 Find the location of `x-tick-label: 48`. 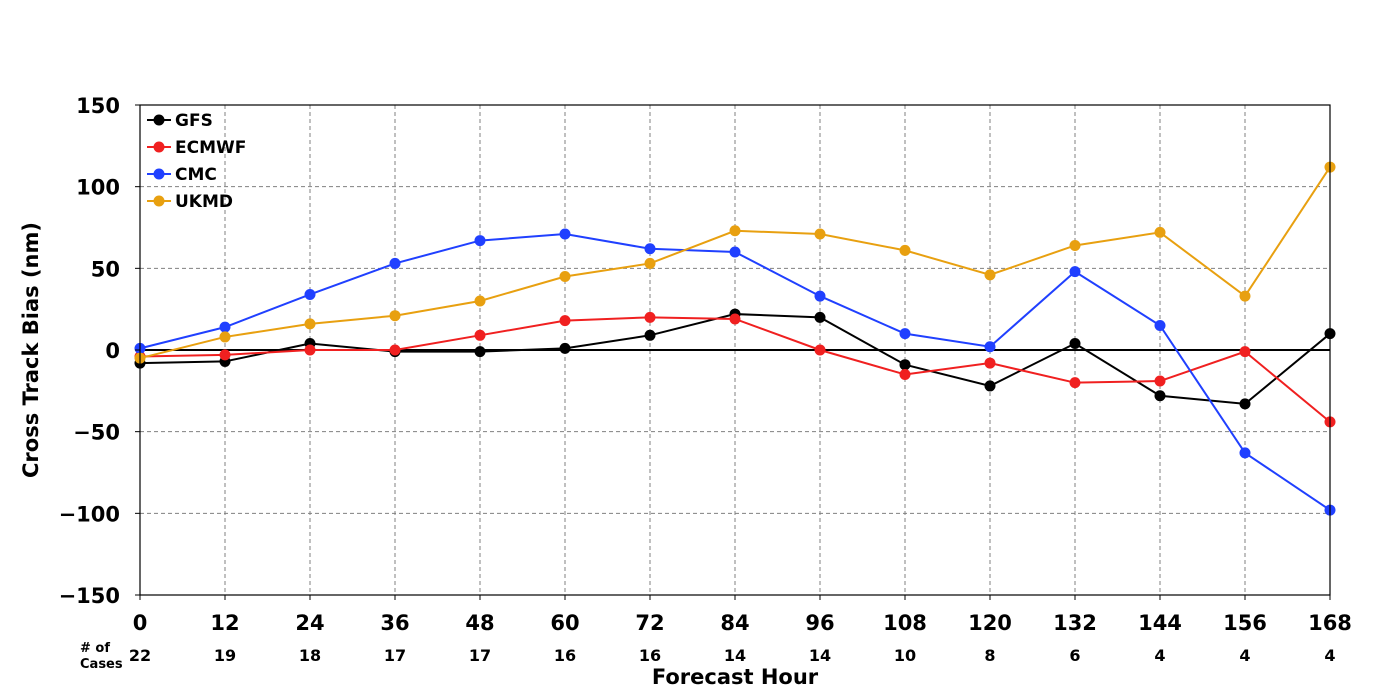

x-tick-label: 48 is located at coordinates (479, 623).